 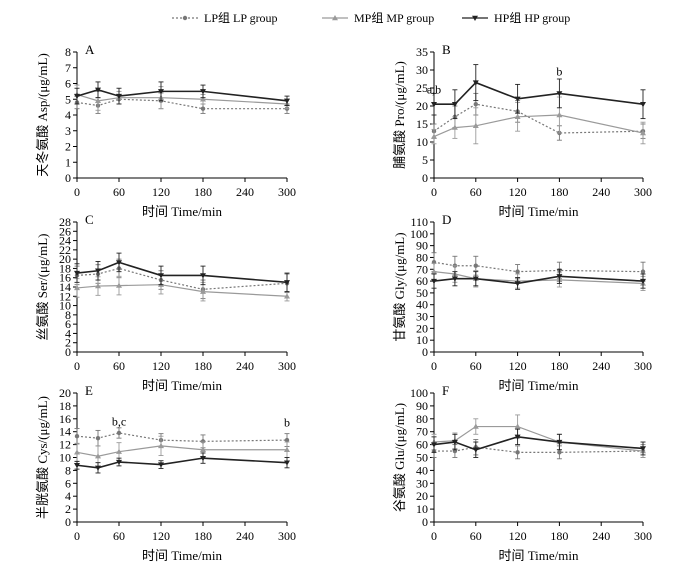 I want to click on y-tick-label: 50, so click(x=422, y=293).